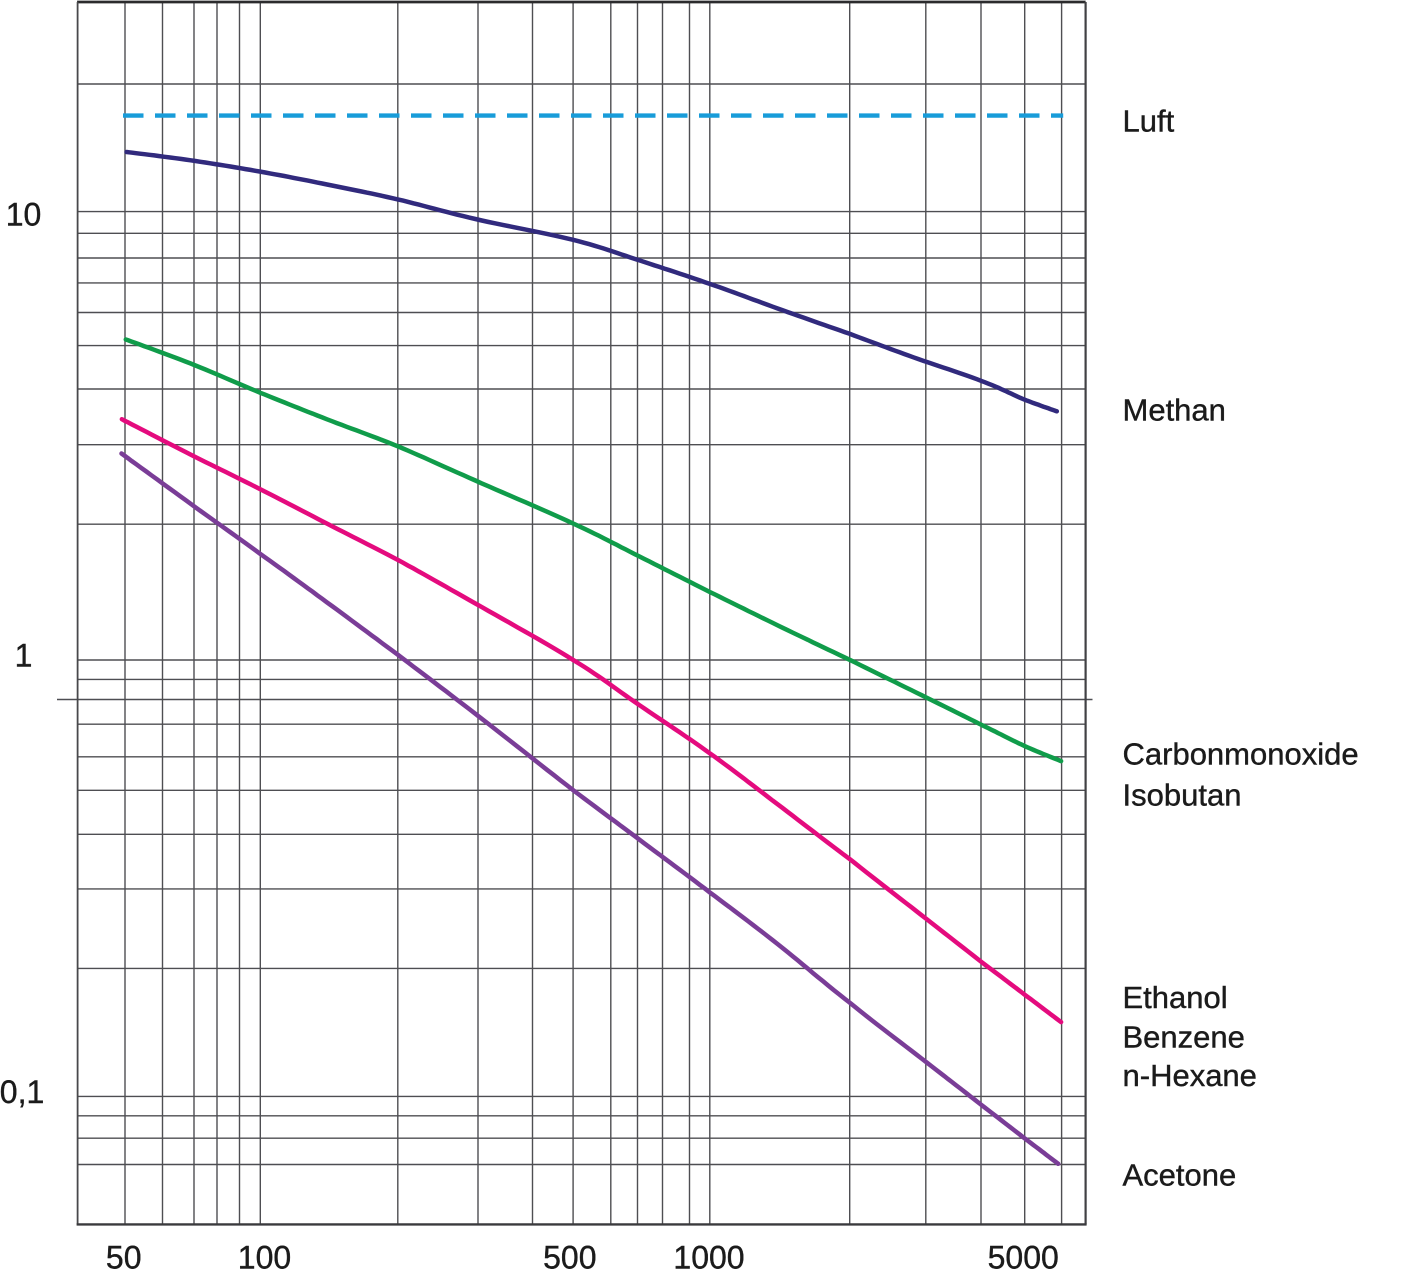 The height and width of the screenshot is (1280, 1416). What do you see at coordinates (124, 1258) in the screenshot?
I see `svg-text: 50` at bounding box center [124, 1258].